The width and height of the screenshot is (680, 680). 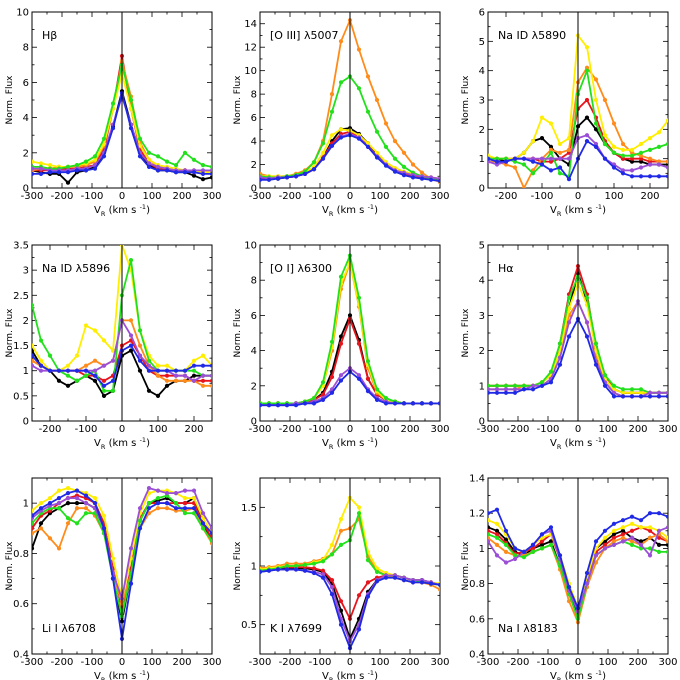 I want to click on x-tick-label: 300, so click(x=439, y=196).